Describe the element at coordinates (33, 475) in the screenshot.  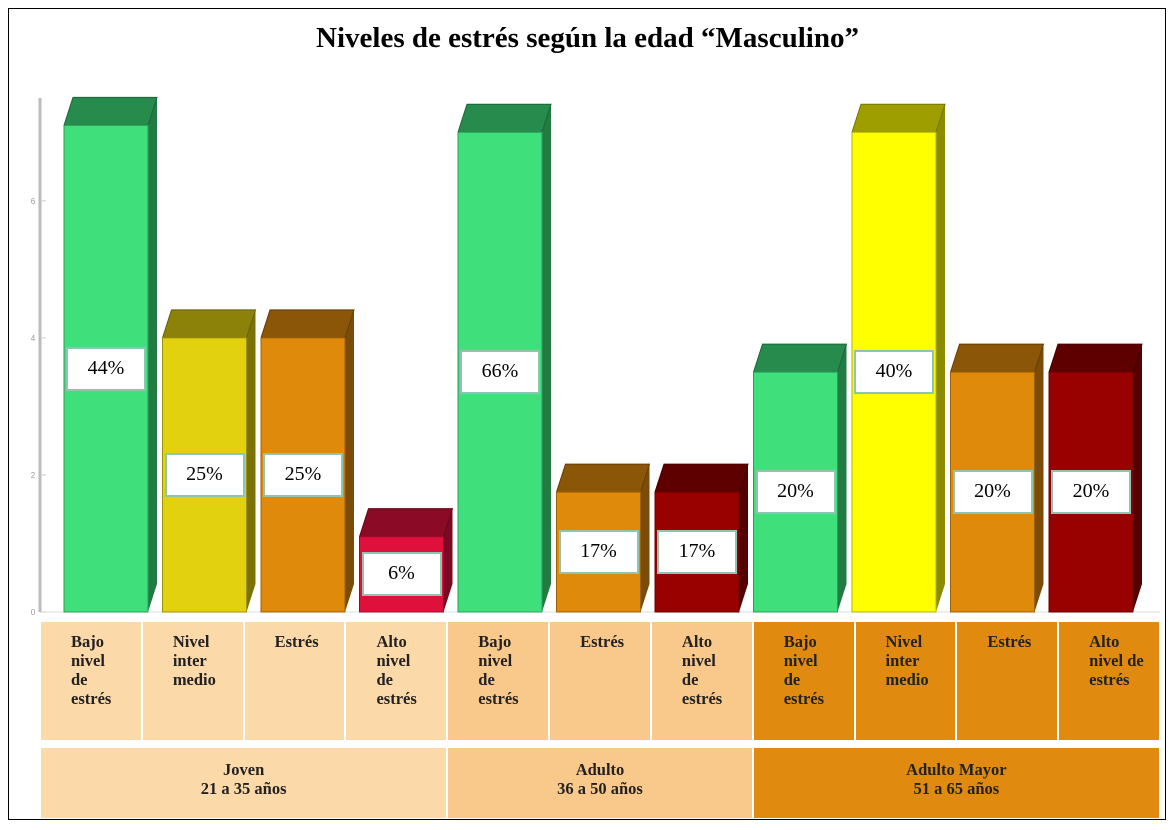
I see `y-tick-label: 2` at that location.